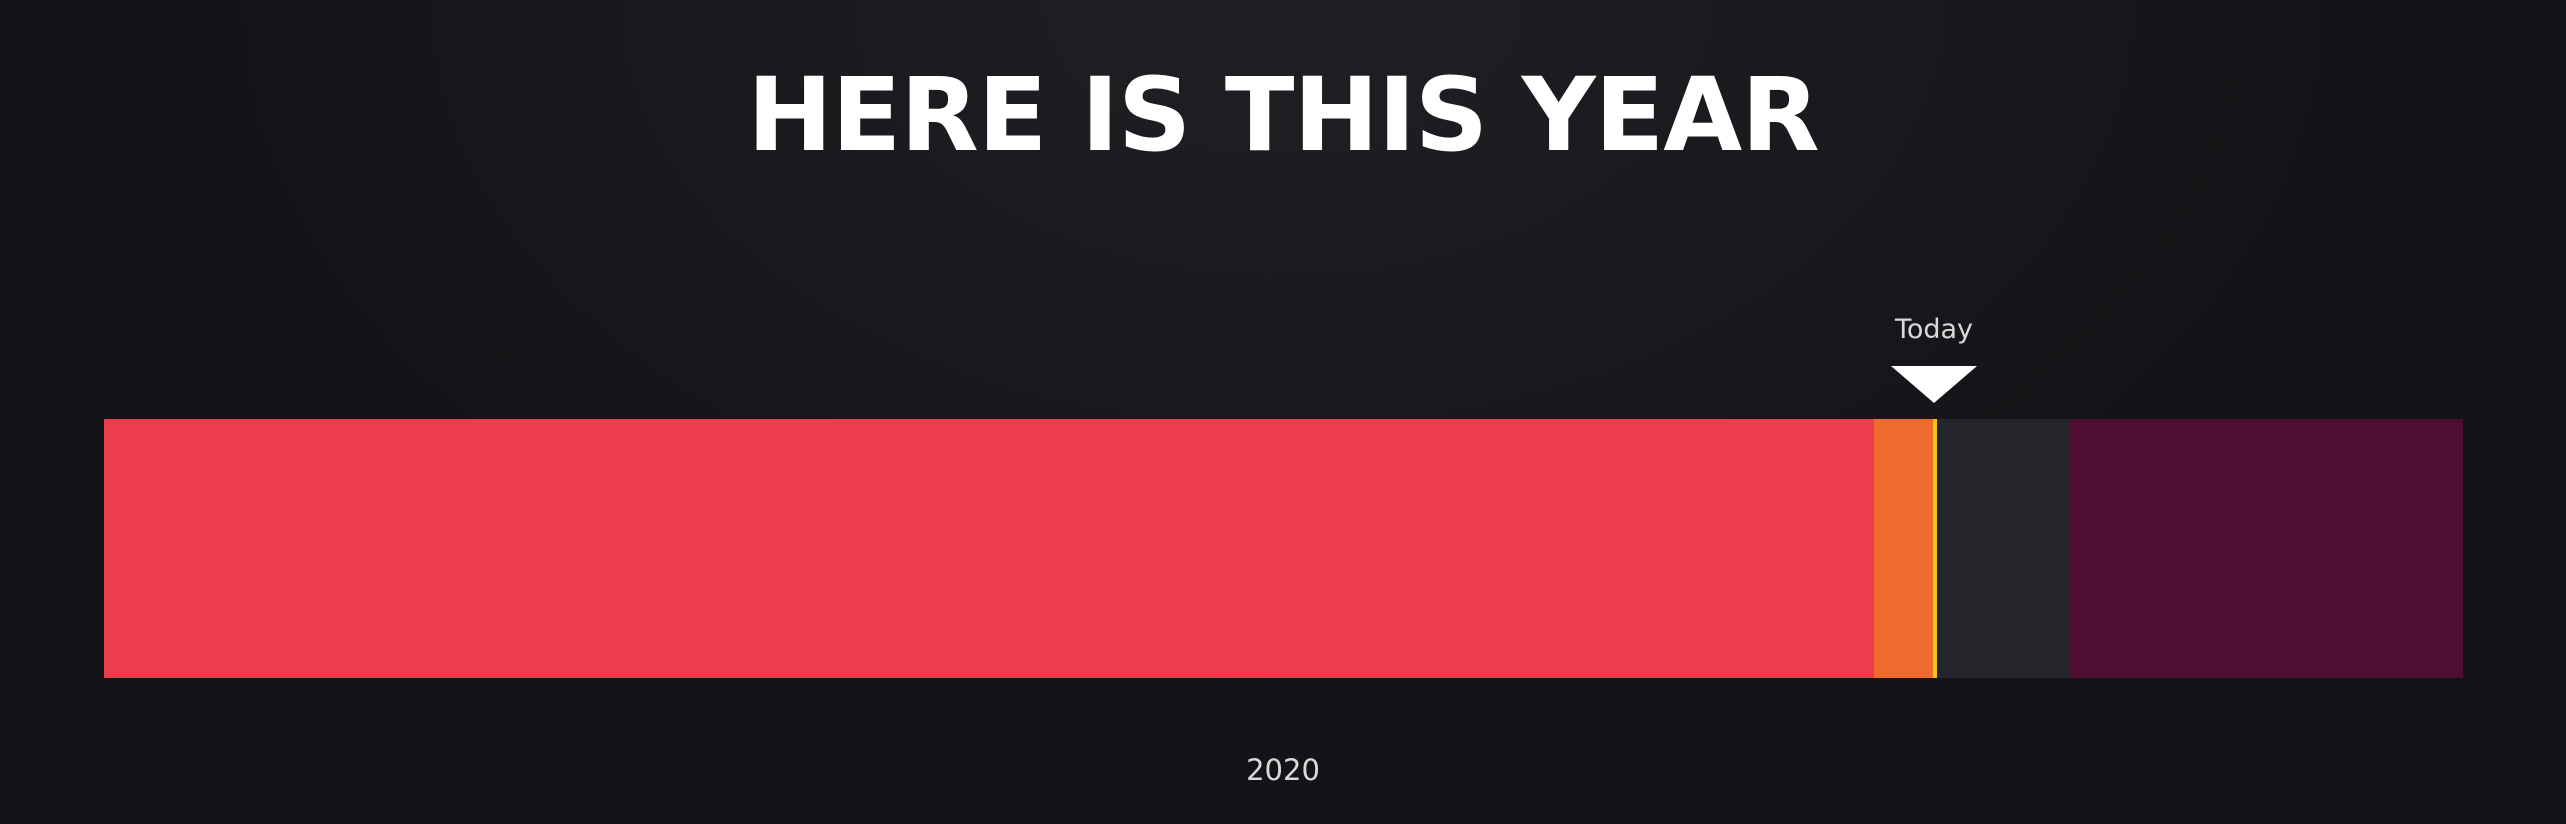  I want to click on today-marker-arrow-icon, so click(1934, 384).